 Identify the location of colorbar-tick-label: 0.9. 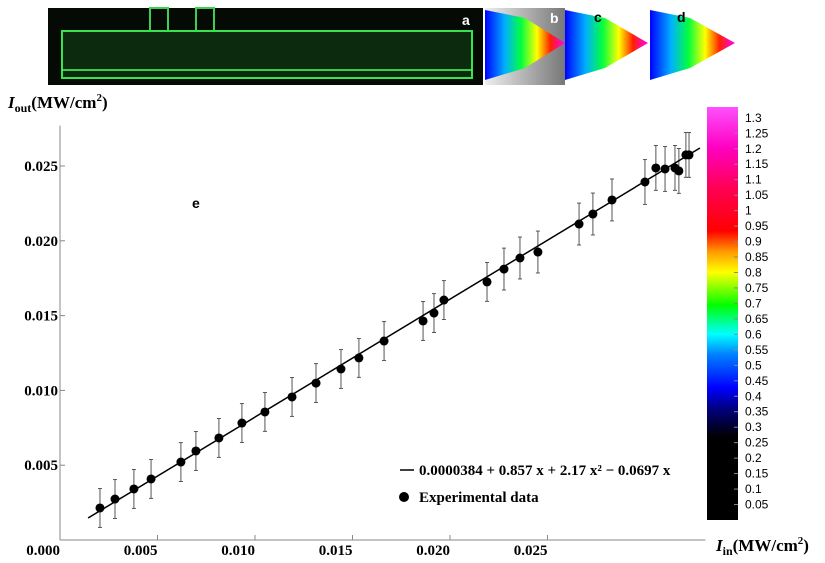
(753, 242).